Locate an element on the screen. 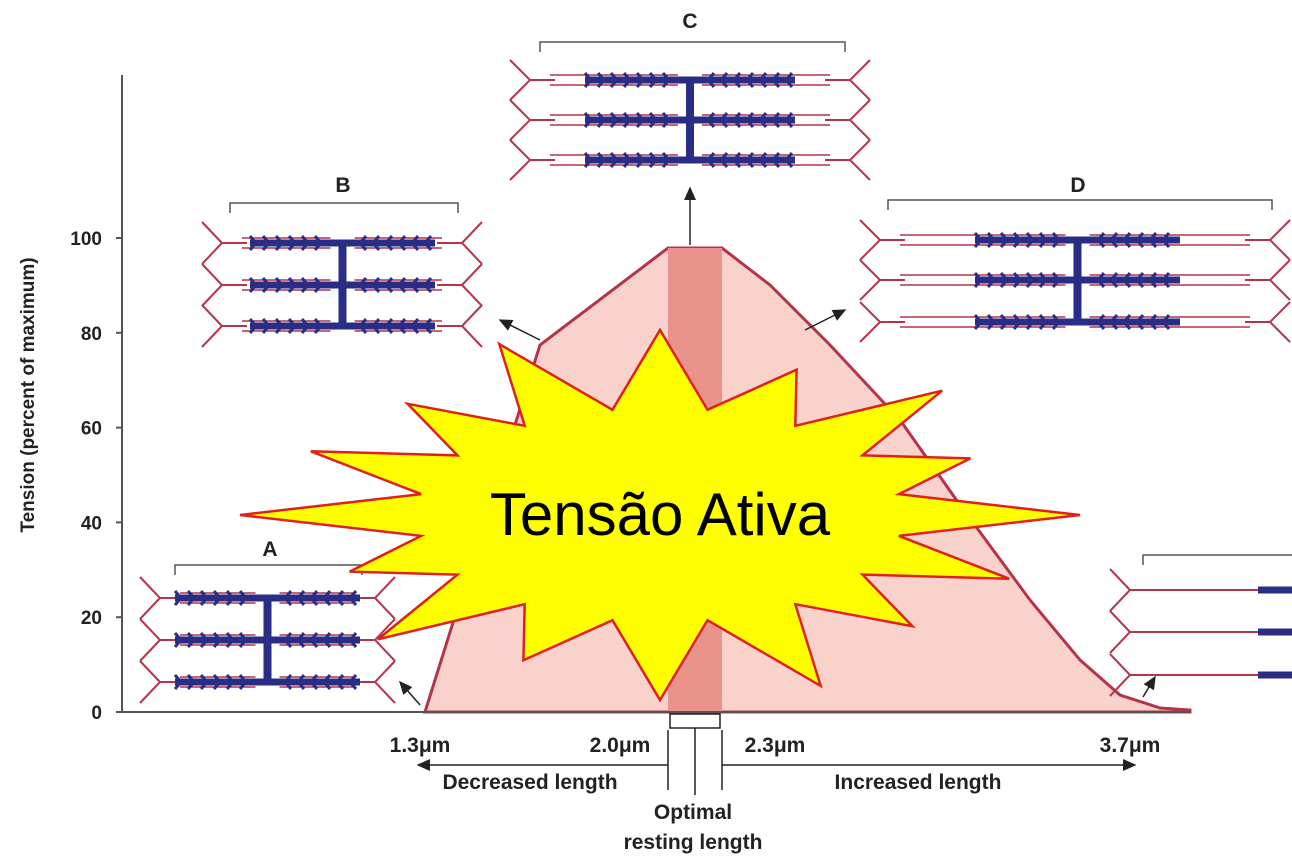  panel-label: D is located at coordinates (1077, 185).